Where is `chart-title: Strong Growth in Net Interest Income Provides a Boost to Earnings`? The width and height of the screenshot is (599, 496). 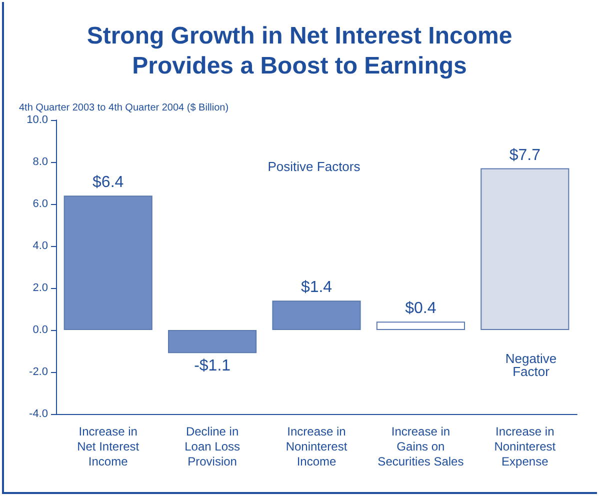 chart-title: Strong Growth in Net Interest Income Provides a Boost to Earnings is located at coordinates (299, 51).